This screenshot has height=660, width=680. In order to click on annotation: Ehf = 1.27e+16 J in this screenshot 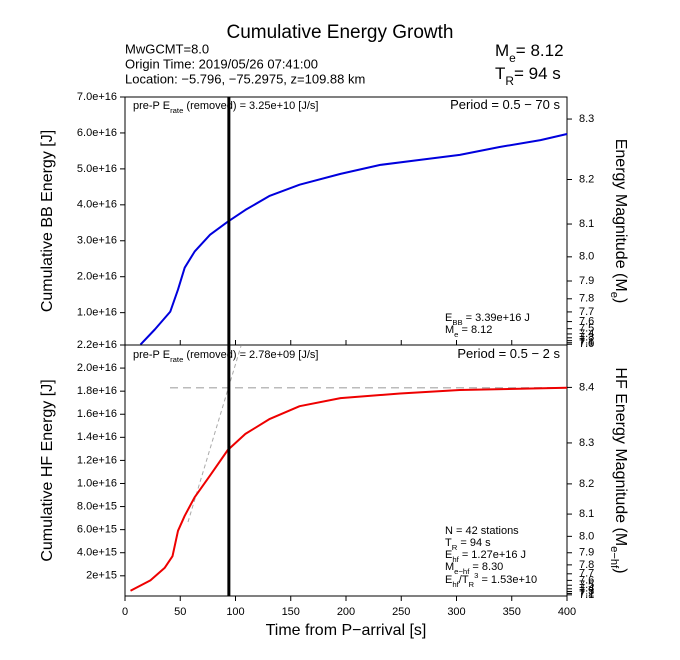, I will do `click(485, 556)`.